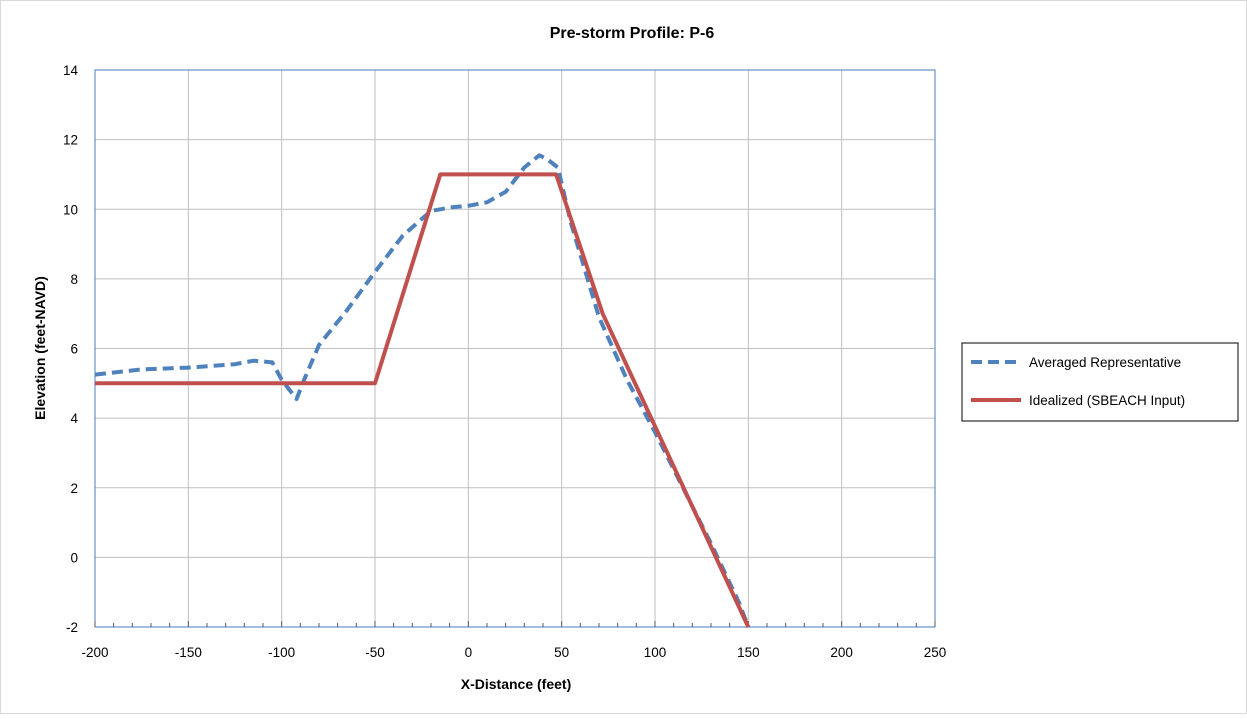  What do you see at coordinates (632, 33) in the screenshot?
I see `chart-title: Pre-storm Profile: P-6` at bounding box center [632, 33].